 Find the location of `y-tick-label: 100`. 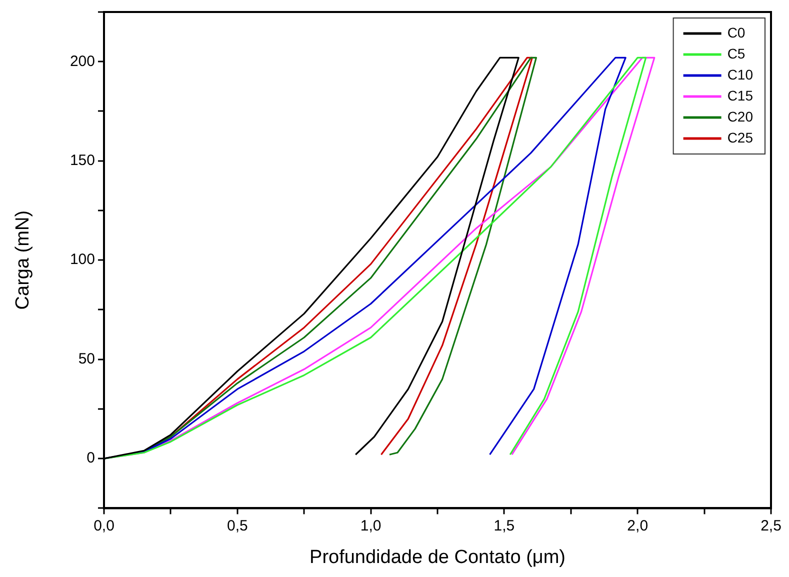

y-tick-label: 100 is located at coordinates (82, 259).